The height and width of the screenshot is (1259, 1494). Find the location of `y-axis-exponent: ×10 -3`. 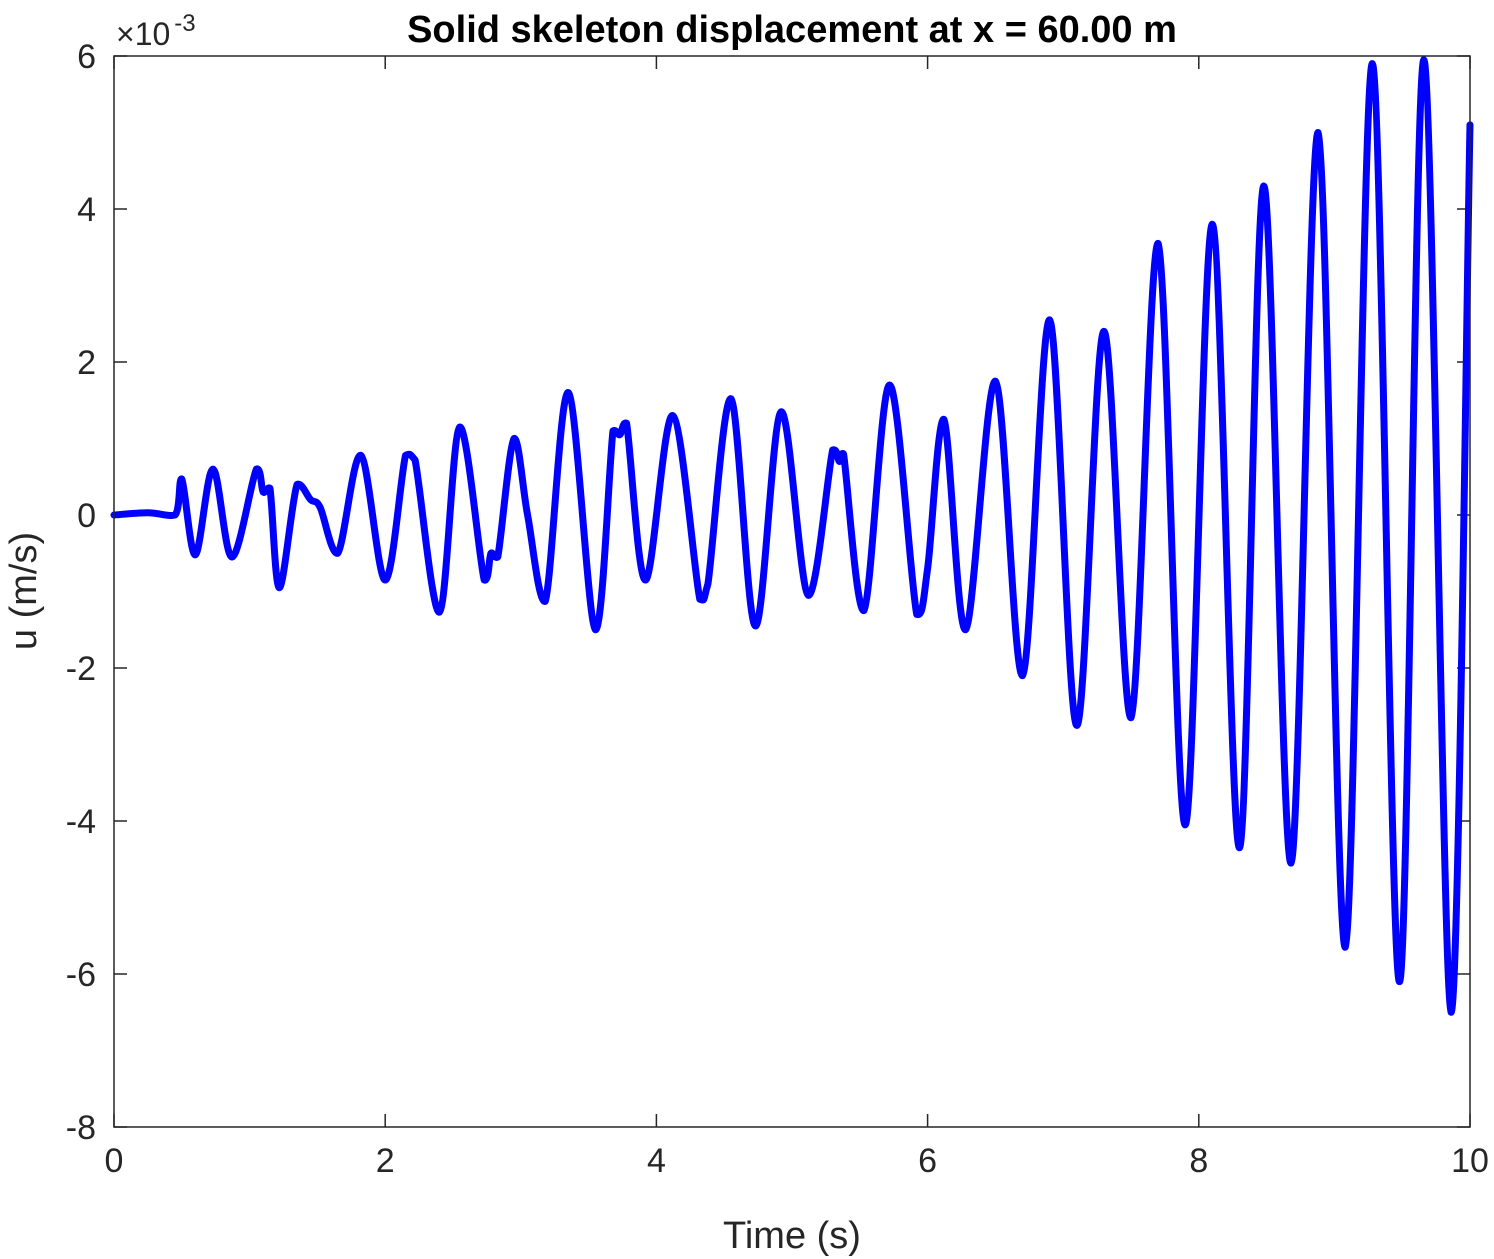

y-axis-exponent: ×10 -3 is located at coordinates (156, 31).